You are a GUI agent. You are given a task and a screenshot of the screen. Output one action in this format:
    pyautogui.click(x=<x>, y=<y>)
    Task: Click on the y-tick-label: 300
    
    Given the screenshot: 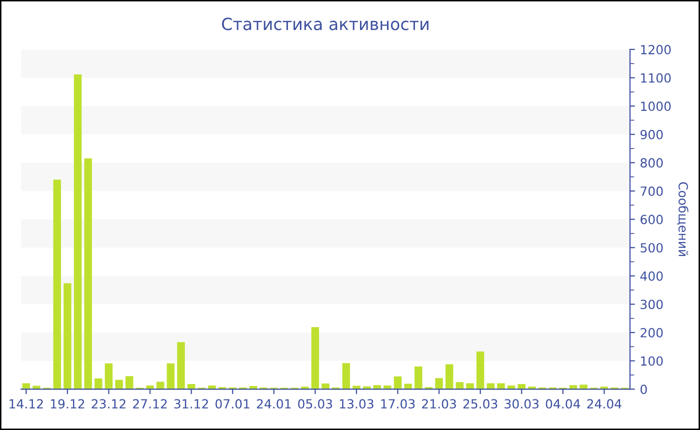 What is the action you would take?
    pyautogui.click(x=651, y=305)
    